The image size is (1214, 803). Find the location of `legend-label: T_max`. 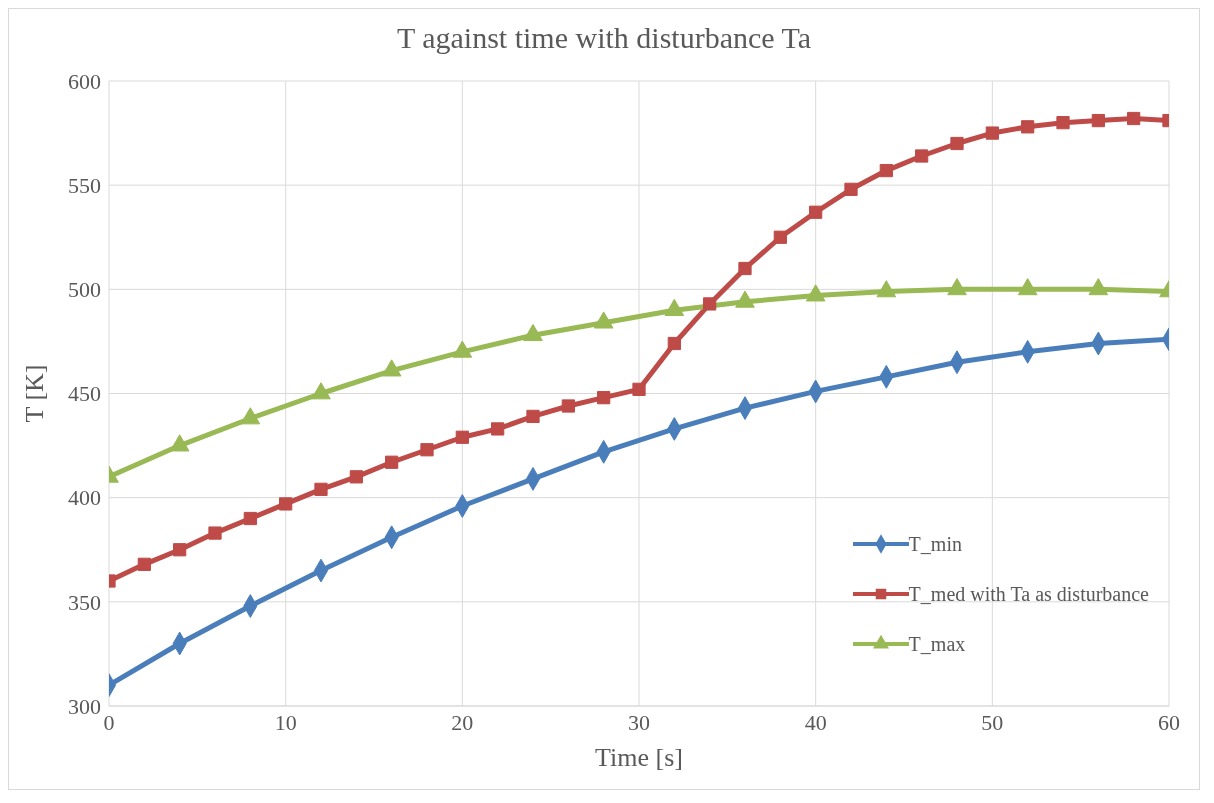

legend-label: T_max is located at coordinates (937, 644).